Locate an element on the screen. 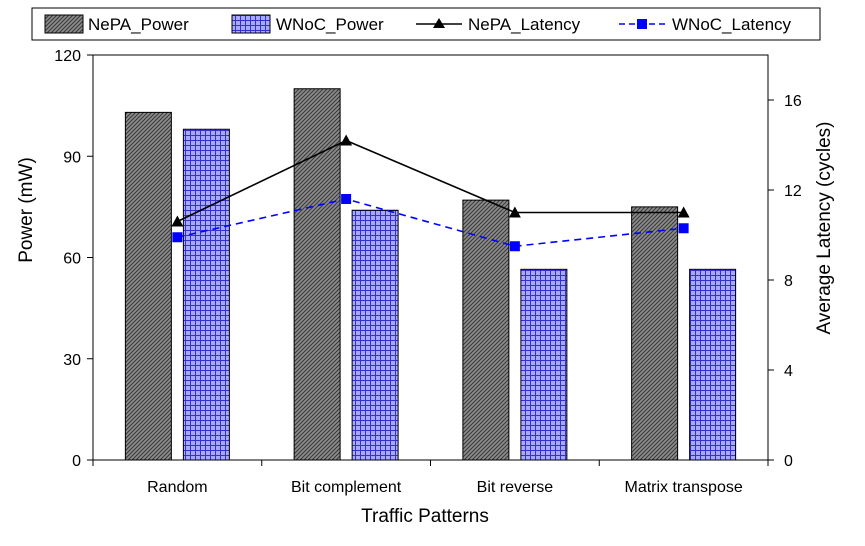  marker-wnoc-latency-bit-complement is located at coordinates (346, 199).